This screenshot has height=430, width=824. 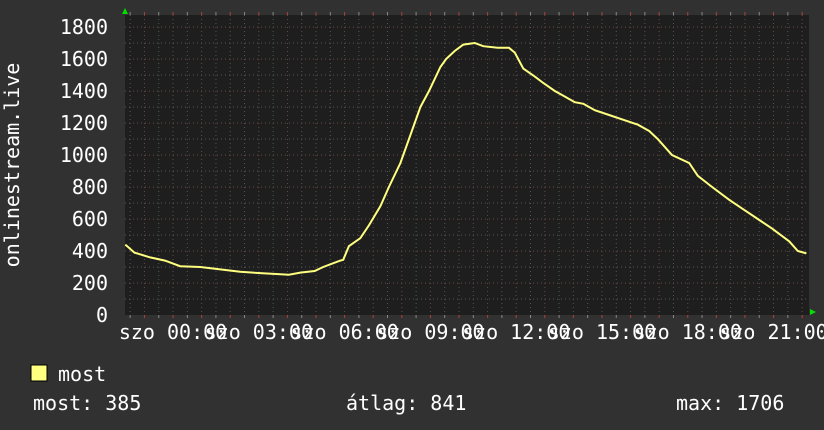 I want to click on x-tick-label: szo 03:00, so click(x=259, y=332).